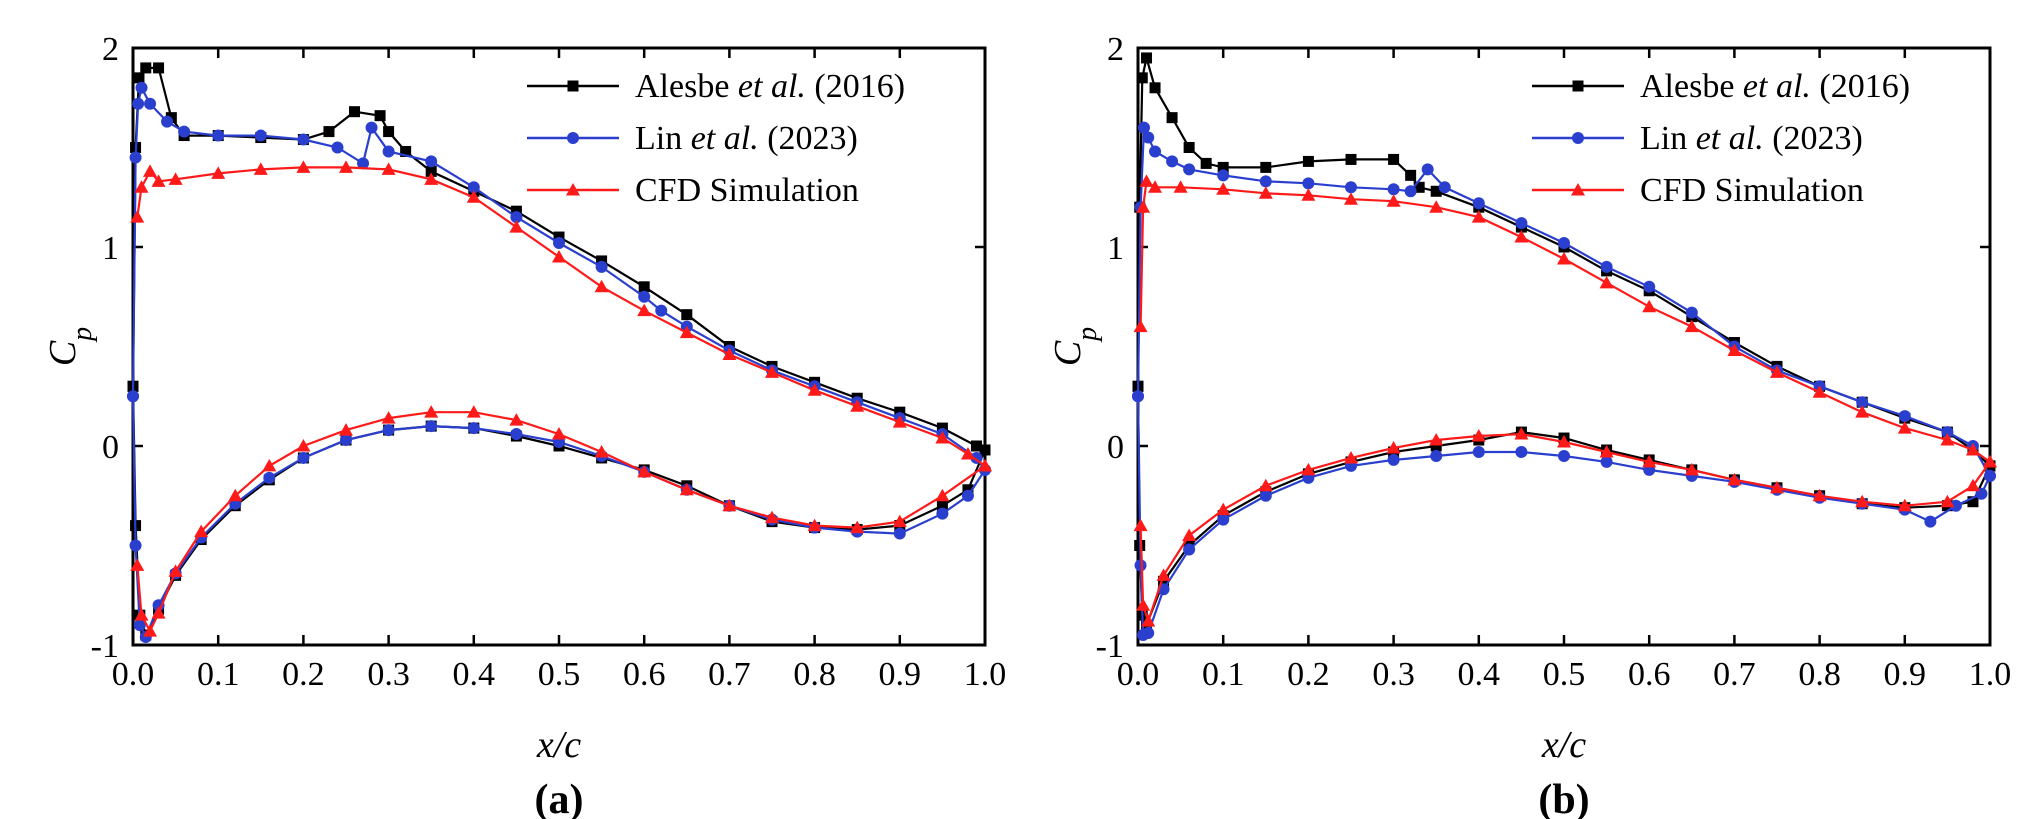  I want to click on y-axis-title: Cp, so click(1075, 346).